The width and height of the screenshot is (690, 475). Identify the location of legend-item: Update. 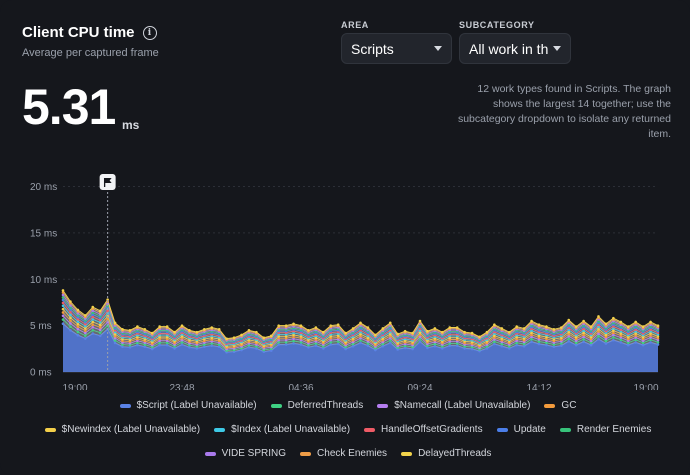
(521, 429).